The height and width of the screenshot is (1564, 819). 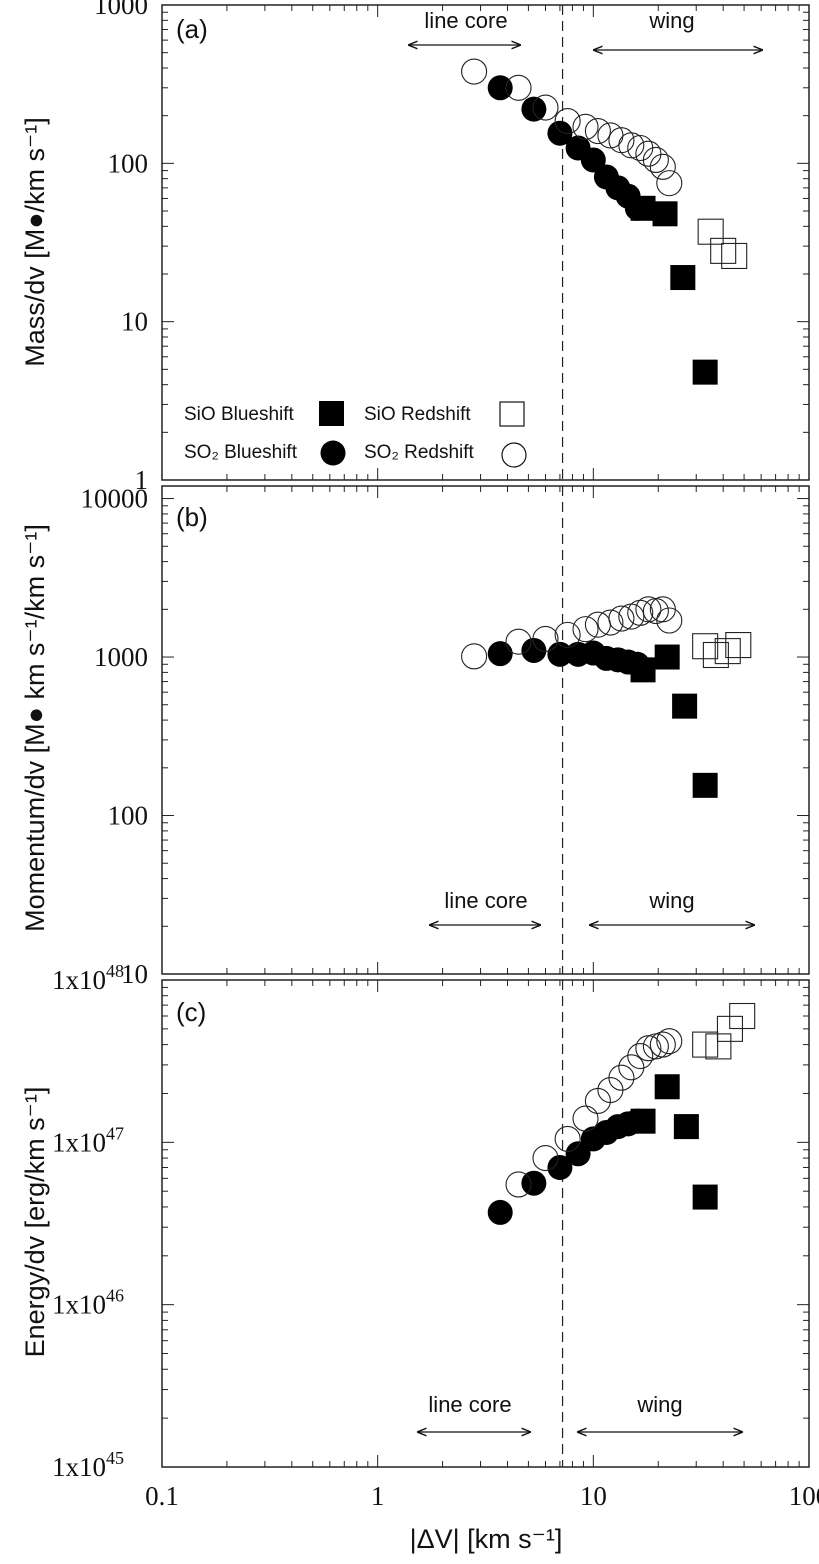 I want to click on core-label-a: line core, so click(x=465, y=20).